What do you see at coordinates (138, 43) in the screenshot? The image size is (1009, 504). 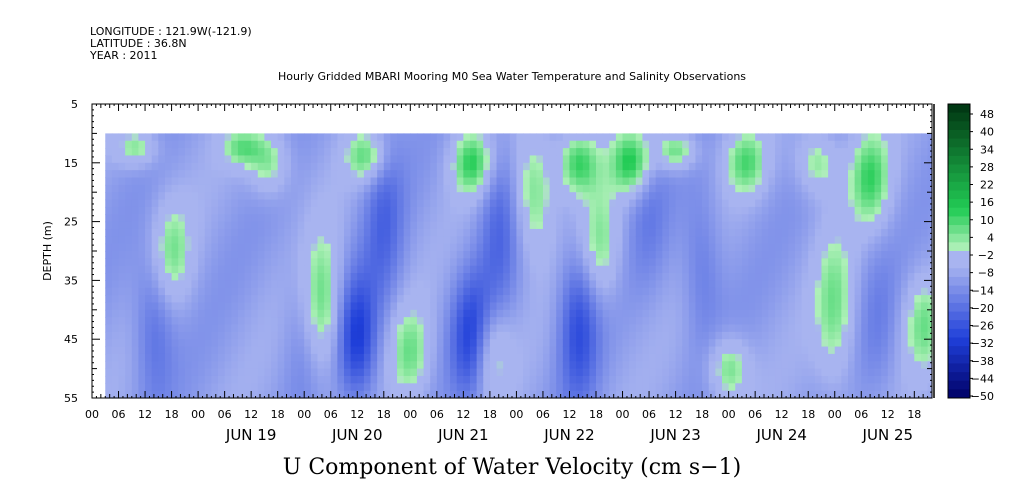 I see `latitude-label: LATITUDE : 36.8N` at bounding box center [138, 43].